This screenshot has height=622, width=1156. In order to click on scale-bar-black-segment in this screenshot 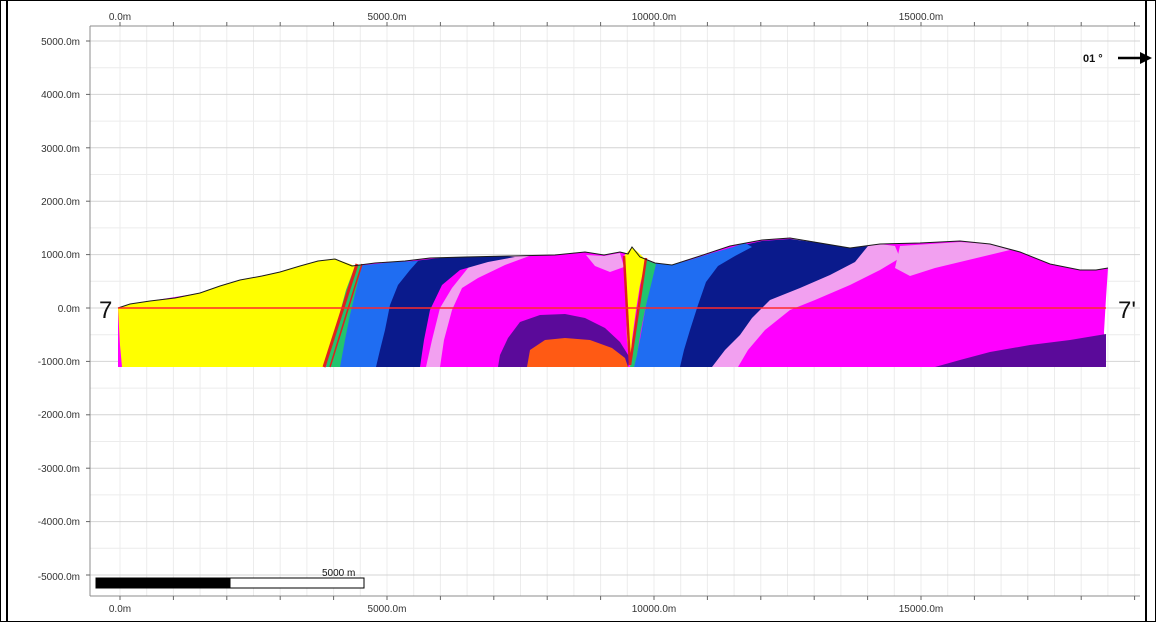, I will do `click(163, 583)`.